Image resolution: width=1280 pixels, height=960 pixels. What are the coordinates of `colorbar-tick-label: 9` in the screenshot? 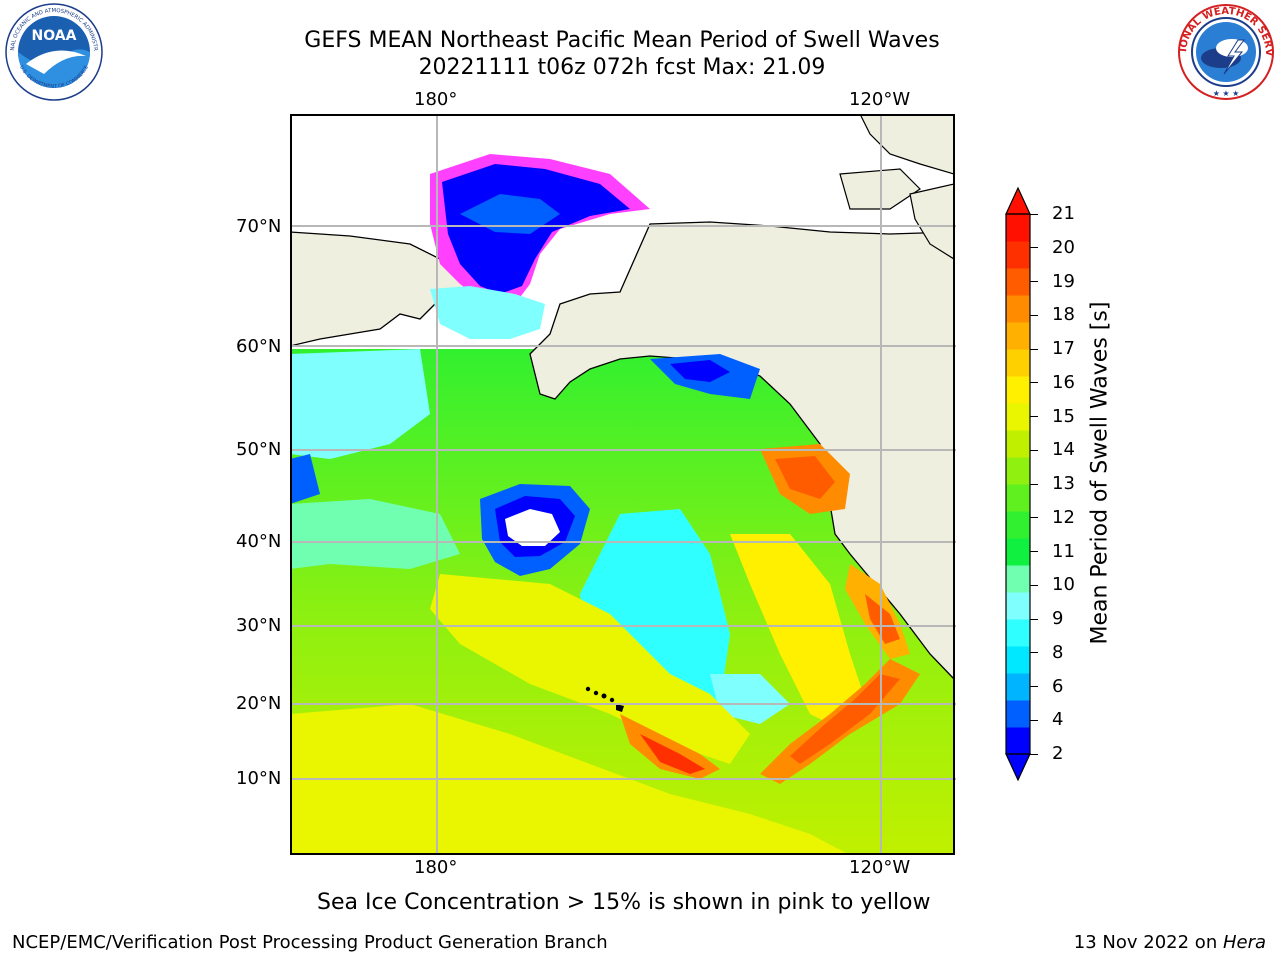 It's located at (1058, 618).